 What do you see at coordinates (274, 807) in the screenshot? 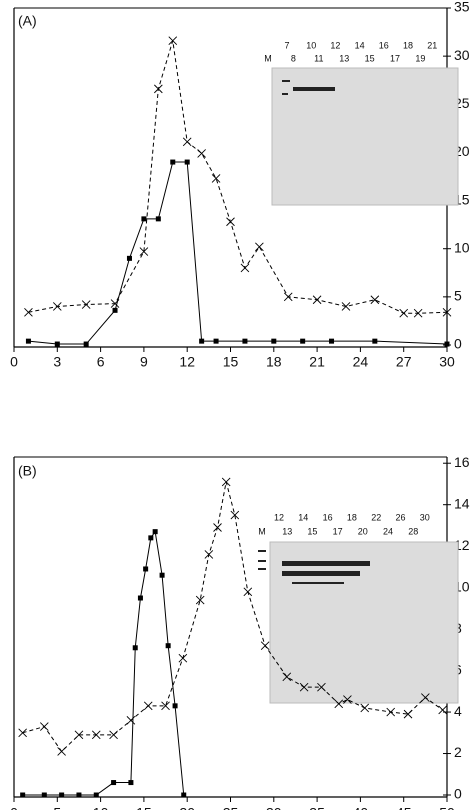
I see `x-tick-label: 30` at bounding box center [274, 807].